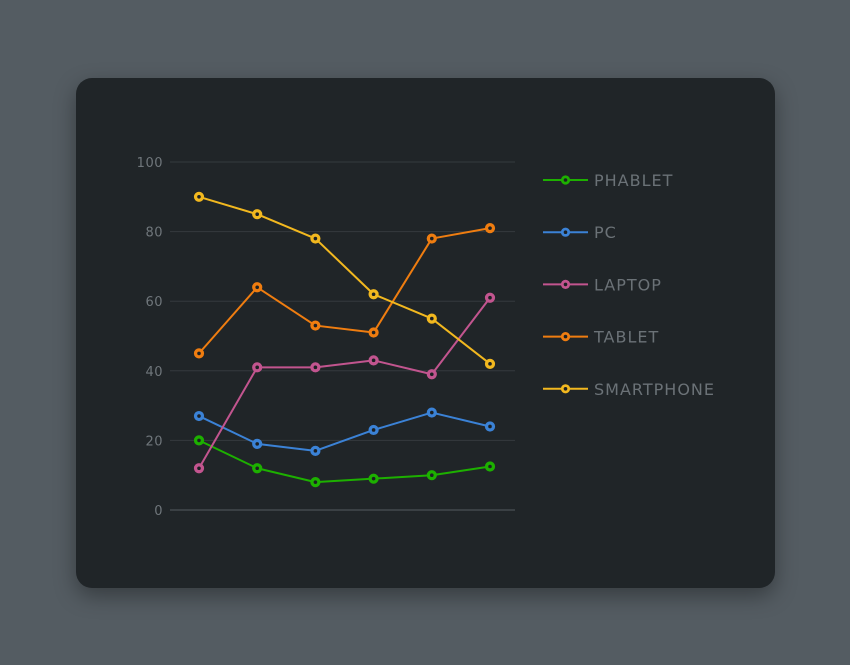 This screenshot has width=850, height=665. I want to click on y-tick-label: 100, so click(150, 163).